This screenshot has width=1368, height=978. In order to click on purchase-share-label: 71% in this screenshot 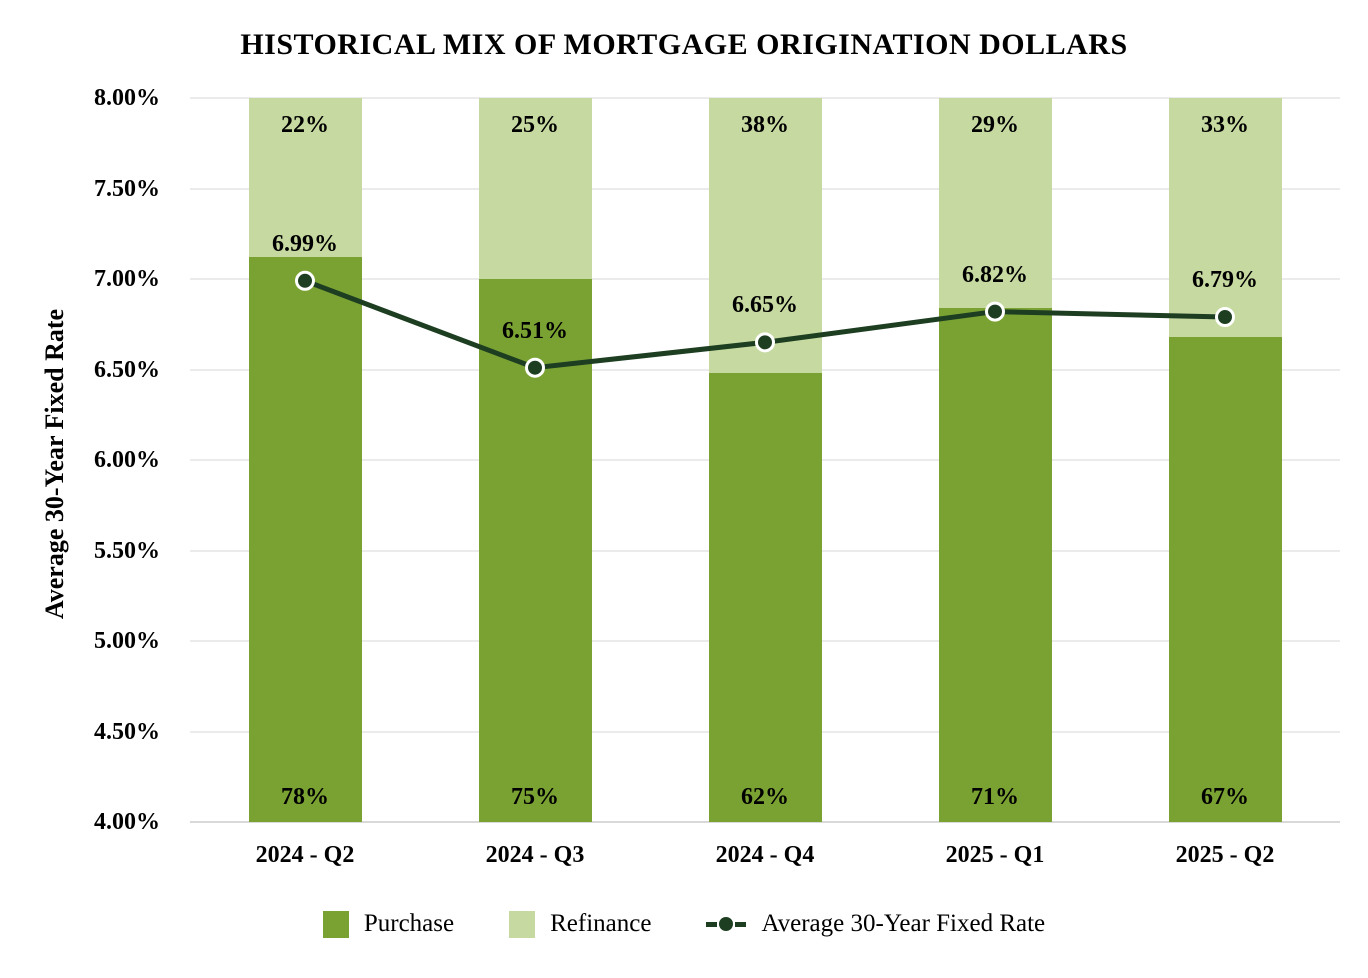, I will do `click(995, 797)`.